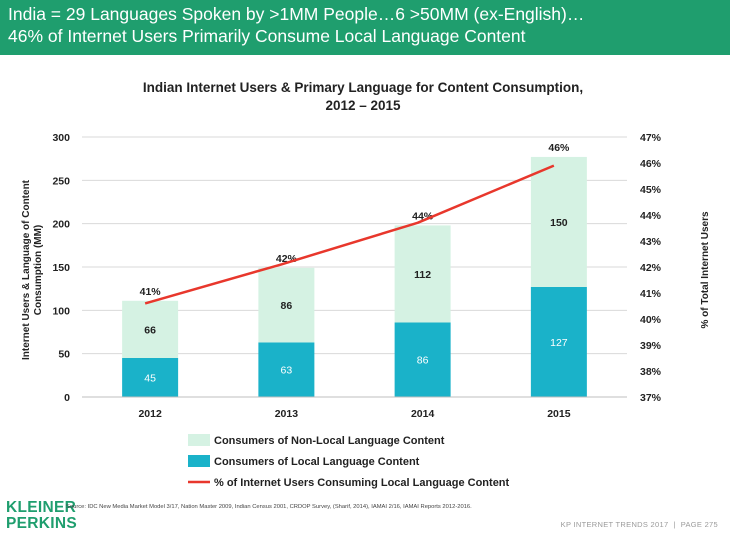  What do you see at coordinates (61, 268) in the screenshot?
I see `y-tick-label: 150` at bounding box center [61, 268].